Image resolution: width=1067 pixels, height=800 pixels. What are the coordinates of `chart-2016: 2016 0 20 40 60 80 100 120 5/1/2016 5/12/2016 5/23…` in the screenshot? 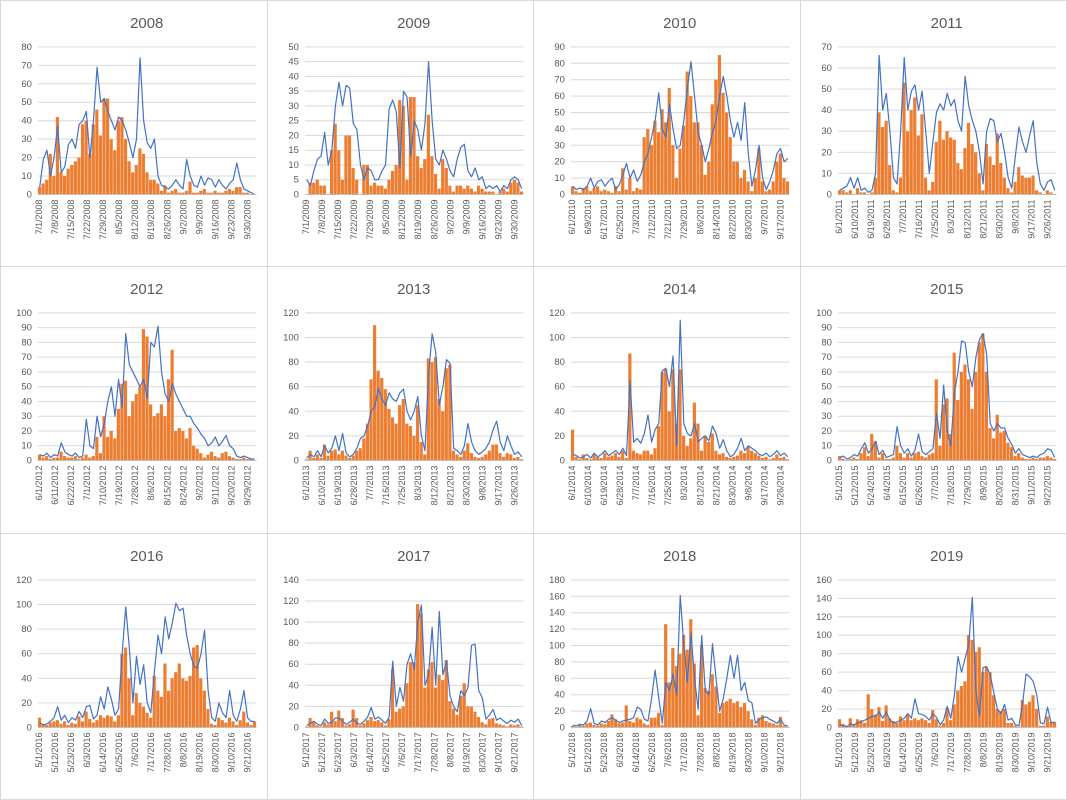 It's located at (134, 666).